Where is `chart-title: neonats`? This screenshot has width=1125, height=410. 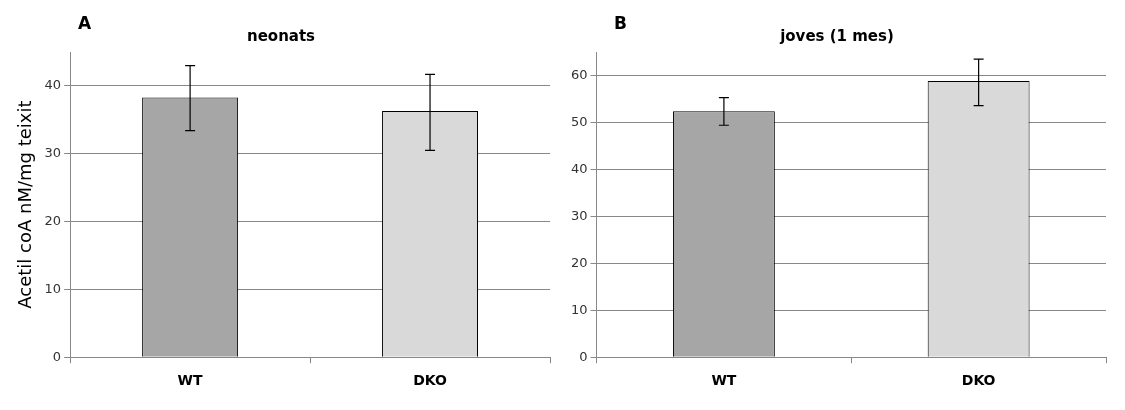
chart-title: neonats is located at coordinates (281, 35).